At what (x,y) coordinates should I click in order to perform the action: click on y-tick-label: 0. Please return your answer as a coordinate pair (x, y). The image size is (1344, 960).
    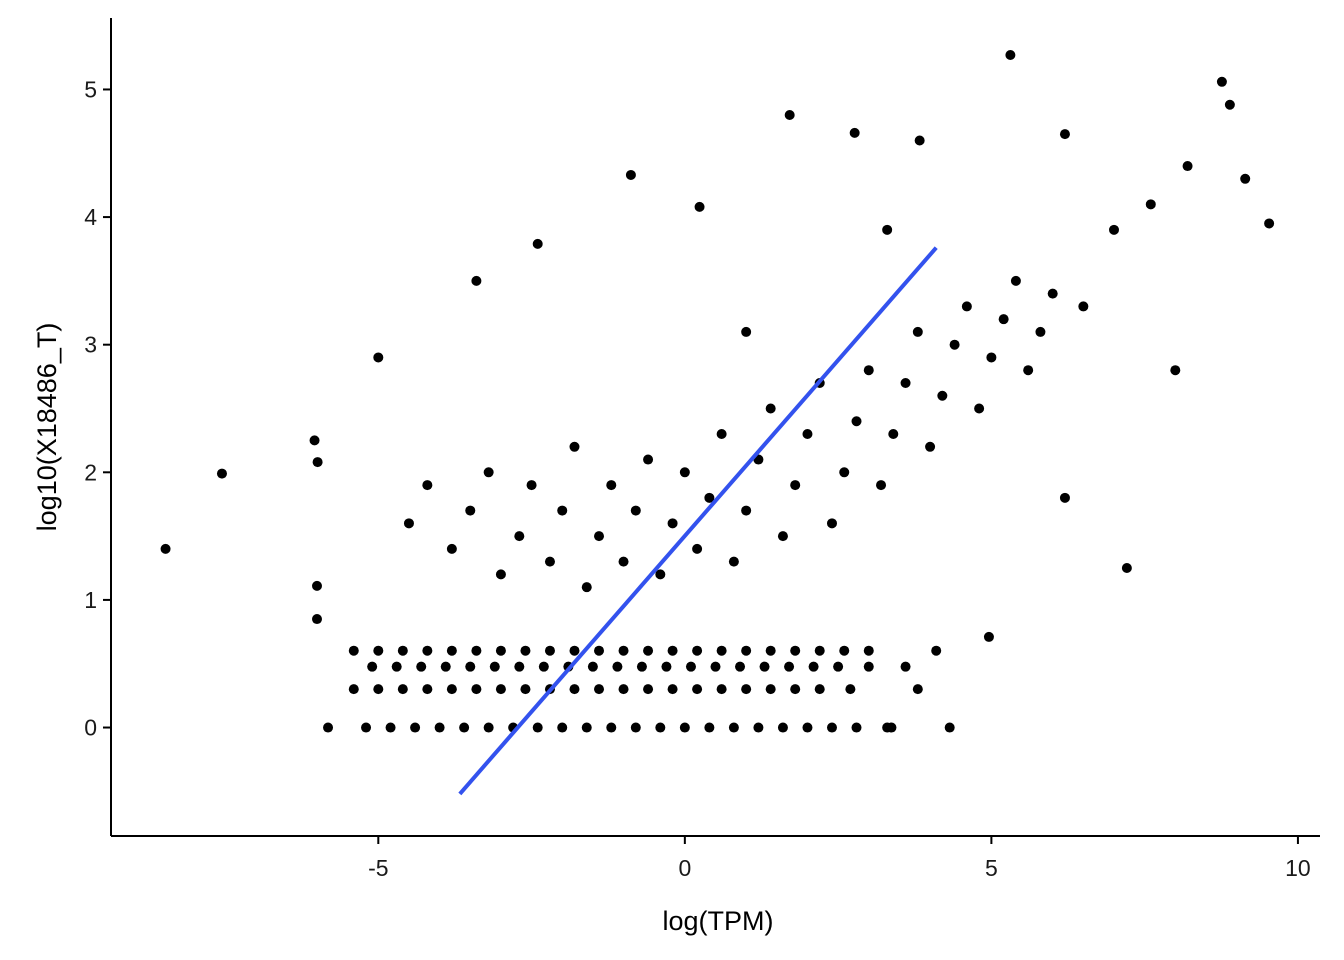
    Looking at the image, I should click on (90, 728).